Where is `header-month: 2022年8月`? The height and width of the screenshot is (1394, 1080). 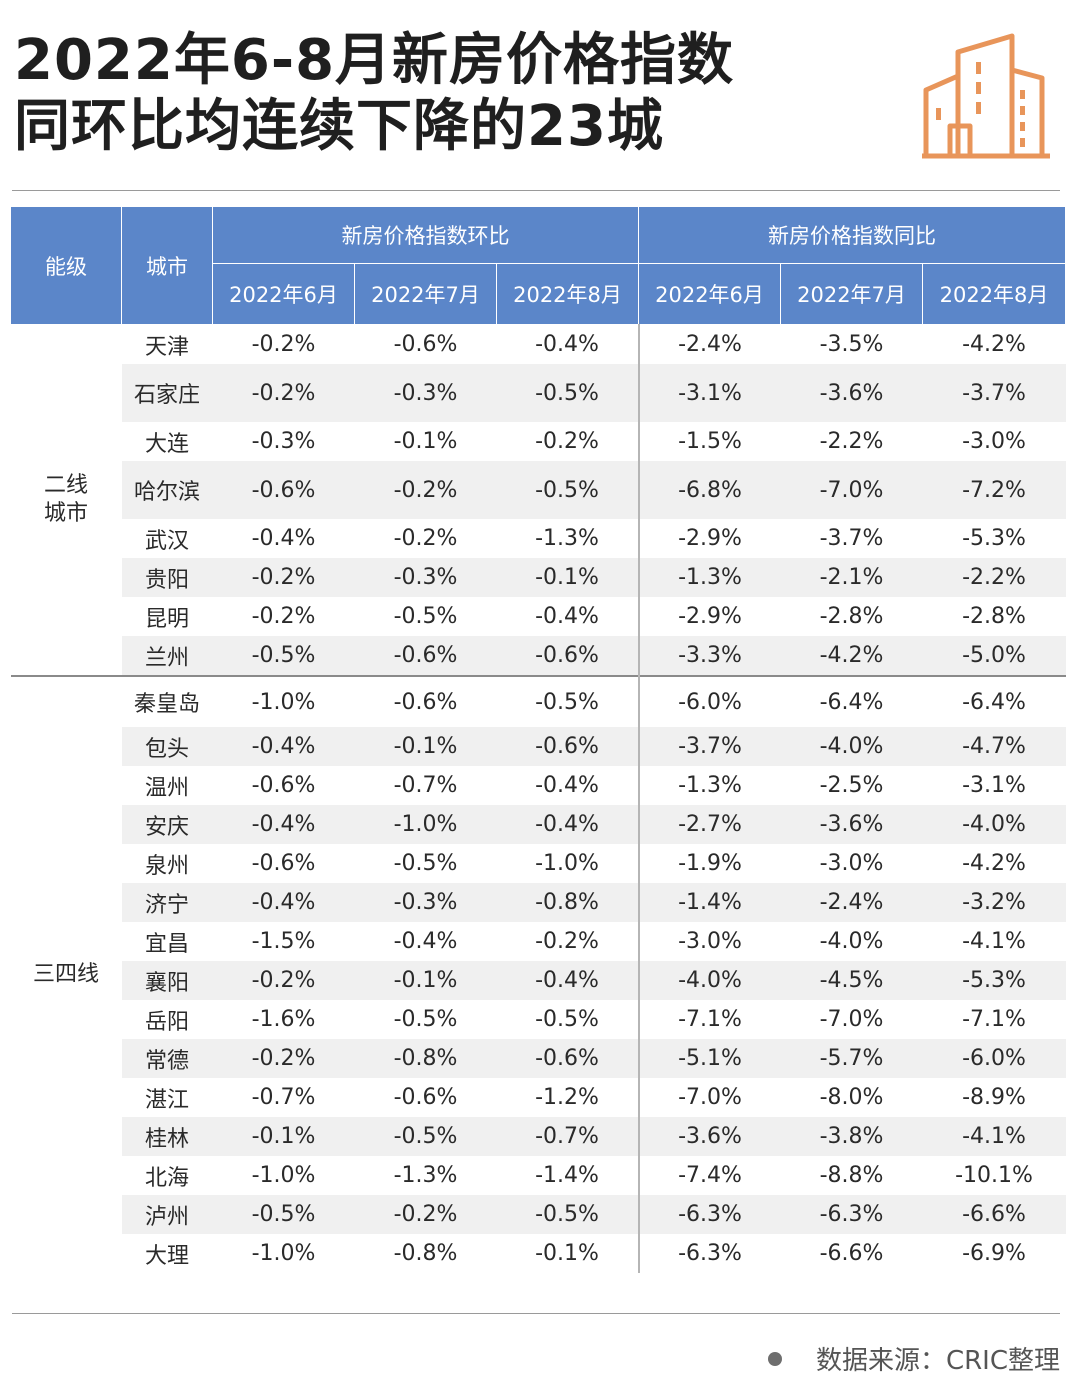 header-month: 2022年8月 is located at coordinates (567, 294).